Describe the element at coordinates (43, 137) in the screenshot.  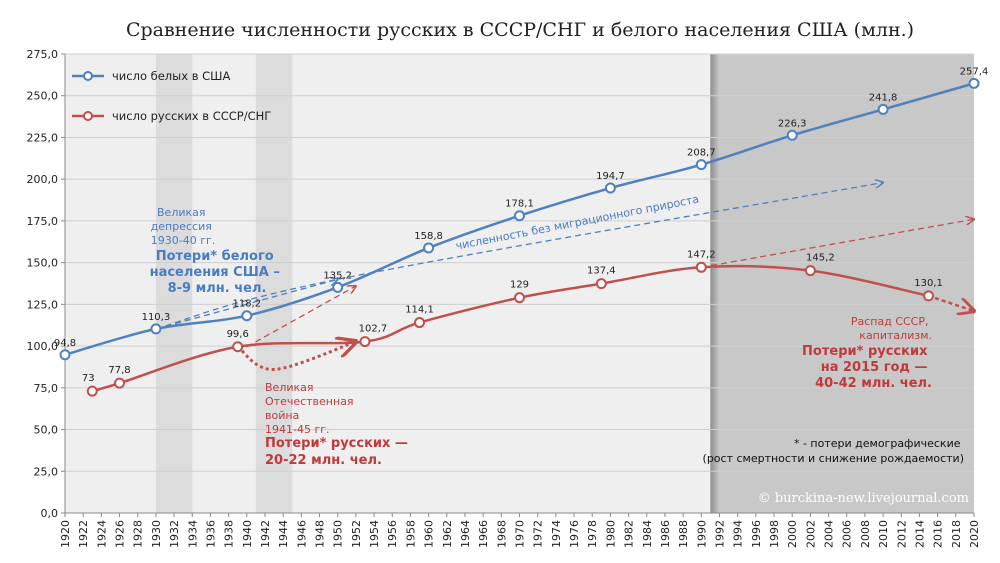
I see `y-tick-label: 225,0` at that location.